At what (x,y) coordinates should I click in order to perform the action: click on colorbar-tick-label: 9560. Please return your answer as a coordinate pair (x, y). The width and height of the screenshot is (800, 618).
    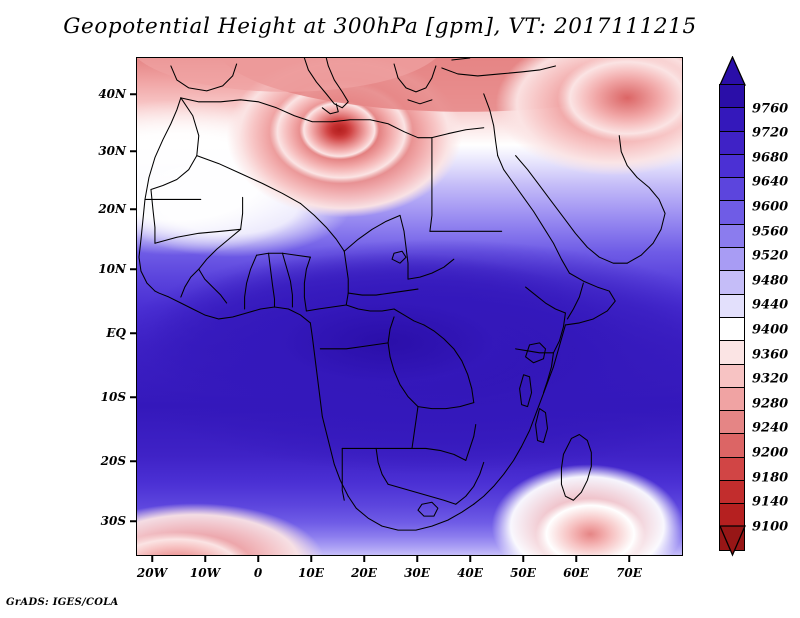
    Looking at the image, I should click on (770, 232).